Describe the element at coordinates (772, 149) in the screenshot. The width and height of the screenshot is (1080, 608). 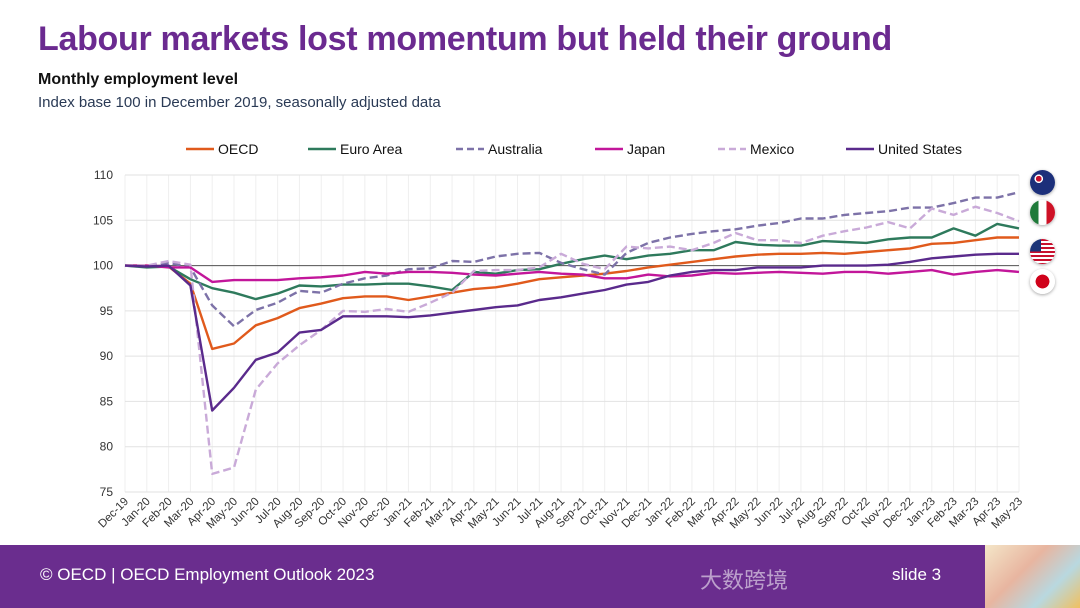
I see `legend-label: Mexico` at that location.